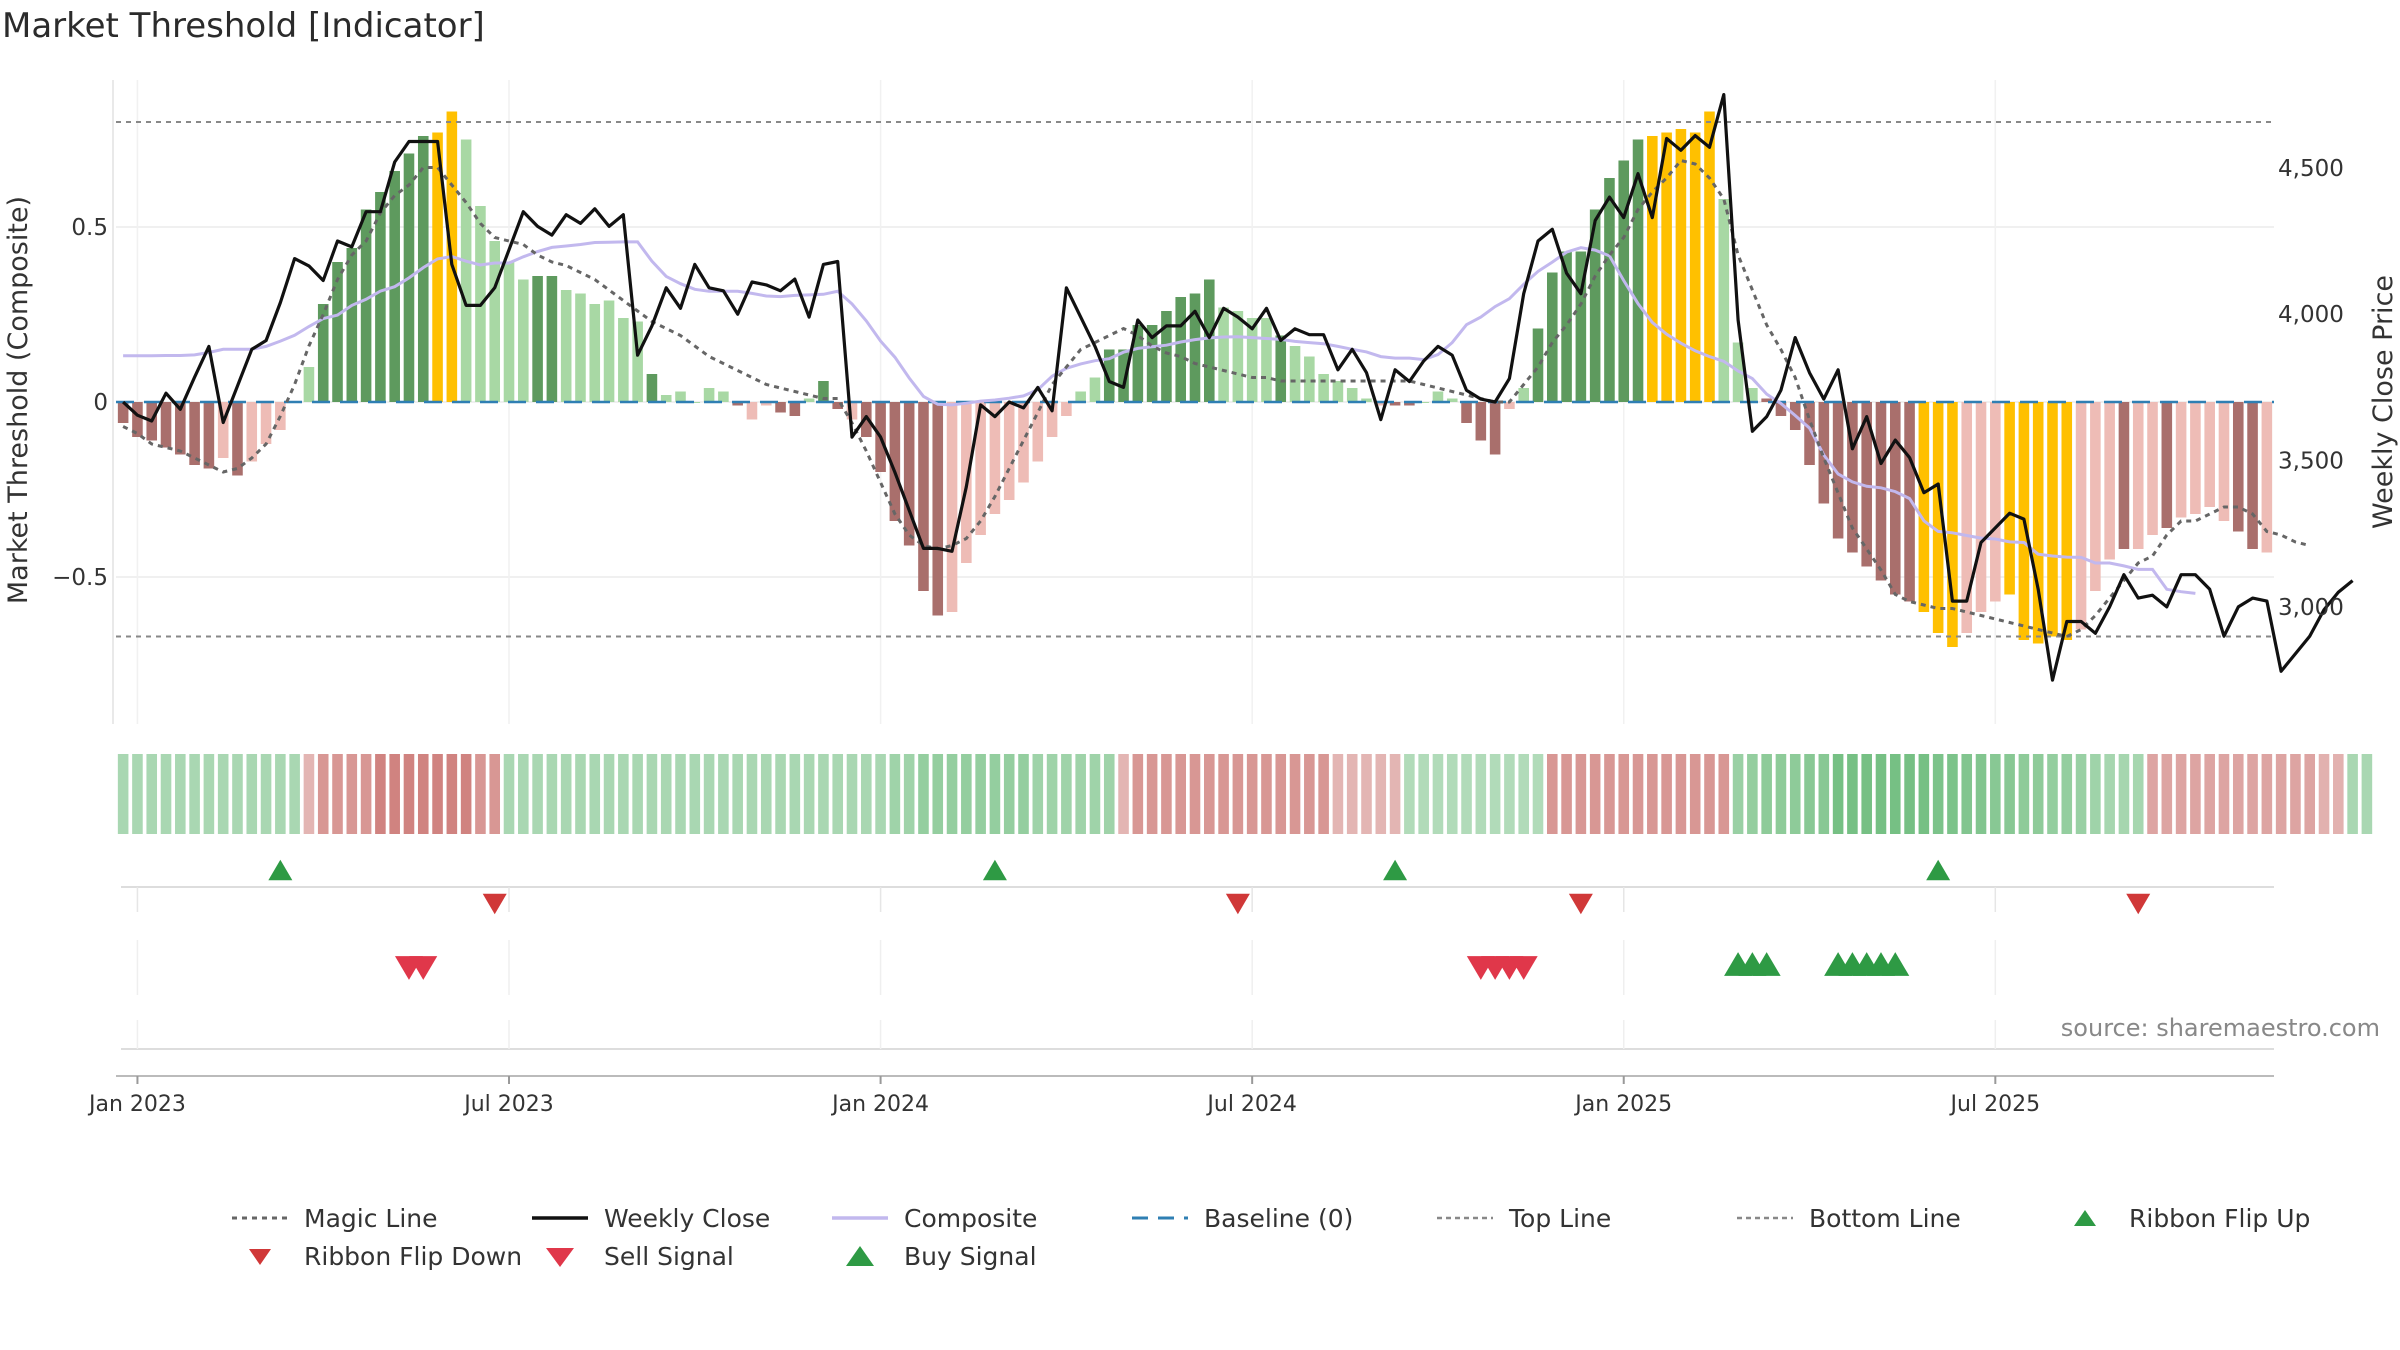 Image resolution: width=2400 pixels, height=1350 pixels. I want to click on sell-signal-marker, so click(1523, 968).